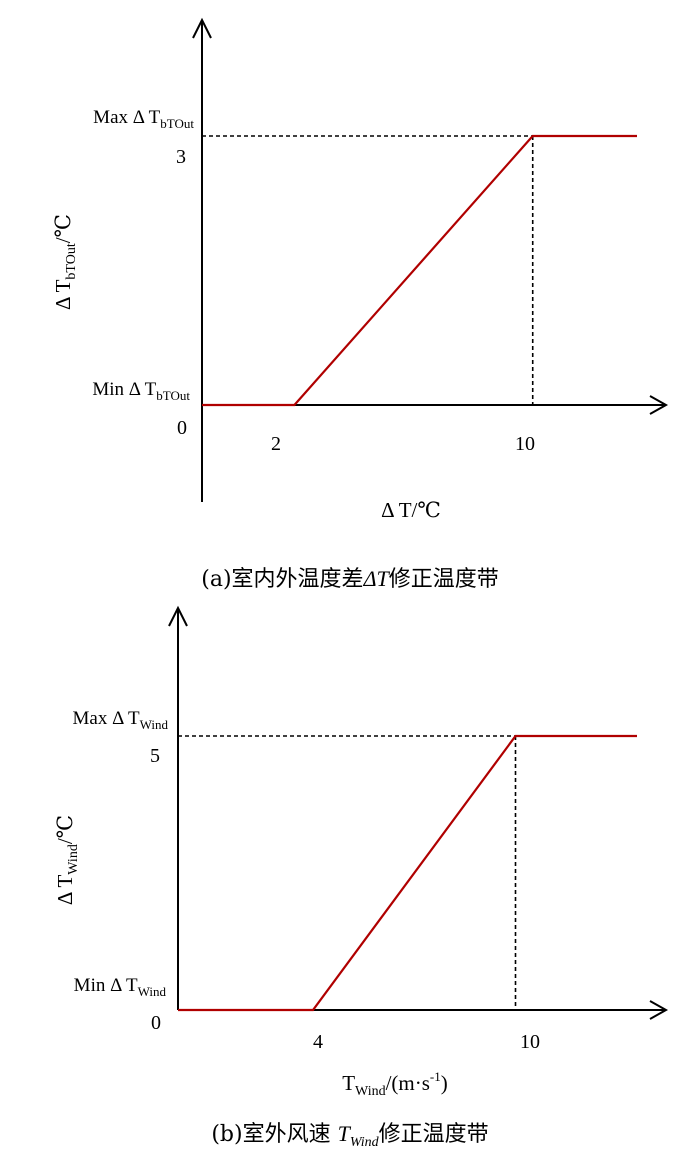 This screenshot has width=700, height=1150. What do you see at coordinates (178, 616) in the screenshot?
I see `chart-b-y-axis-arrow` at bounding box center [178, 616].